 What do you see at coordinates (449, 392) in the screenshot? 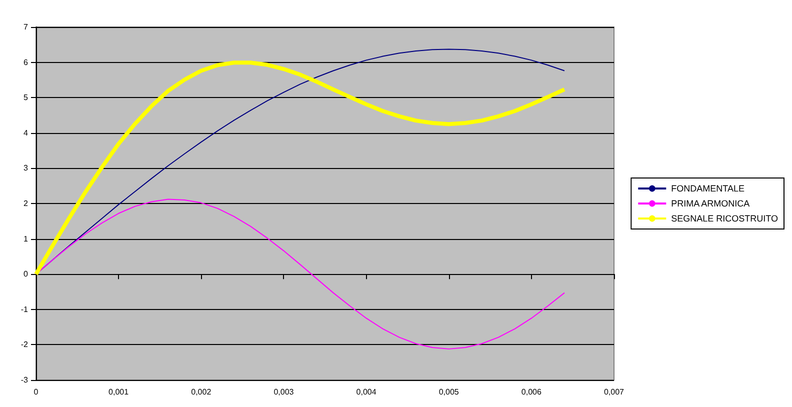
I see `x-tick-label: 0,005` at bounding box center [449, 392].